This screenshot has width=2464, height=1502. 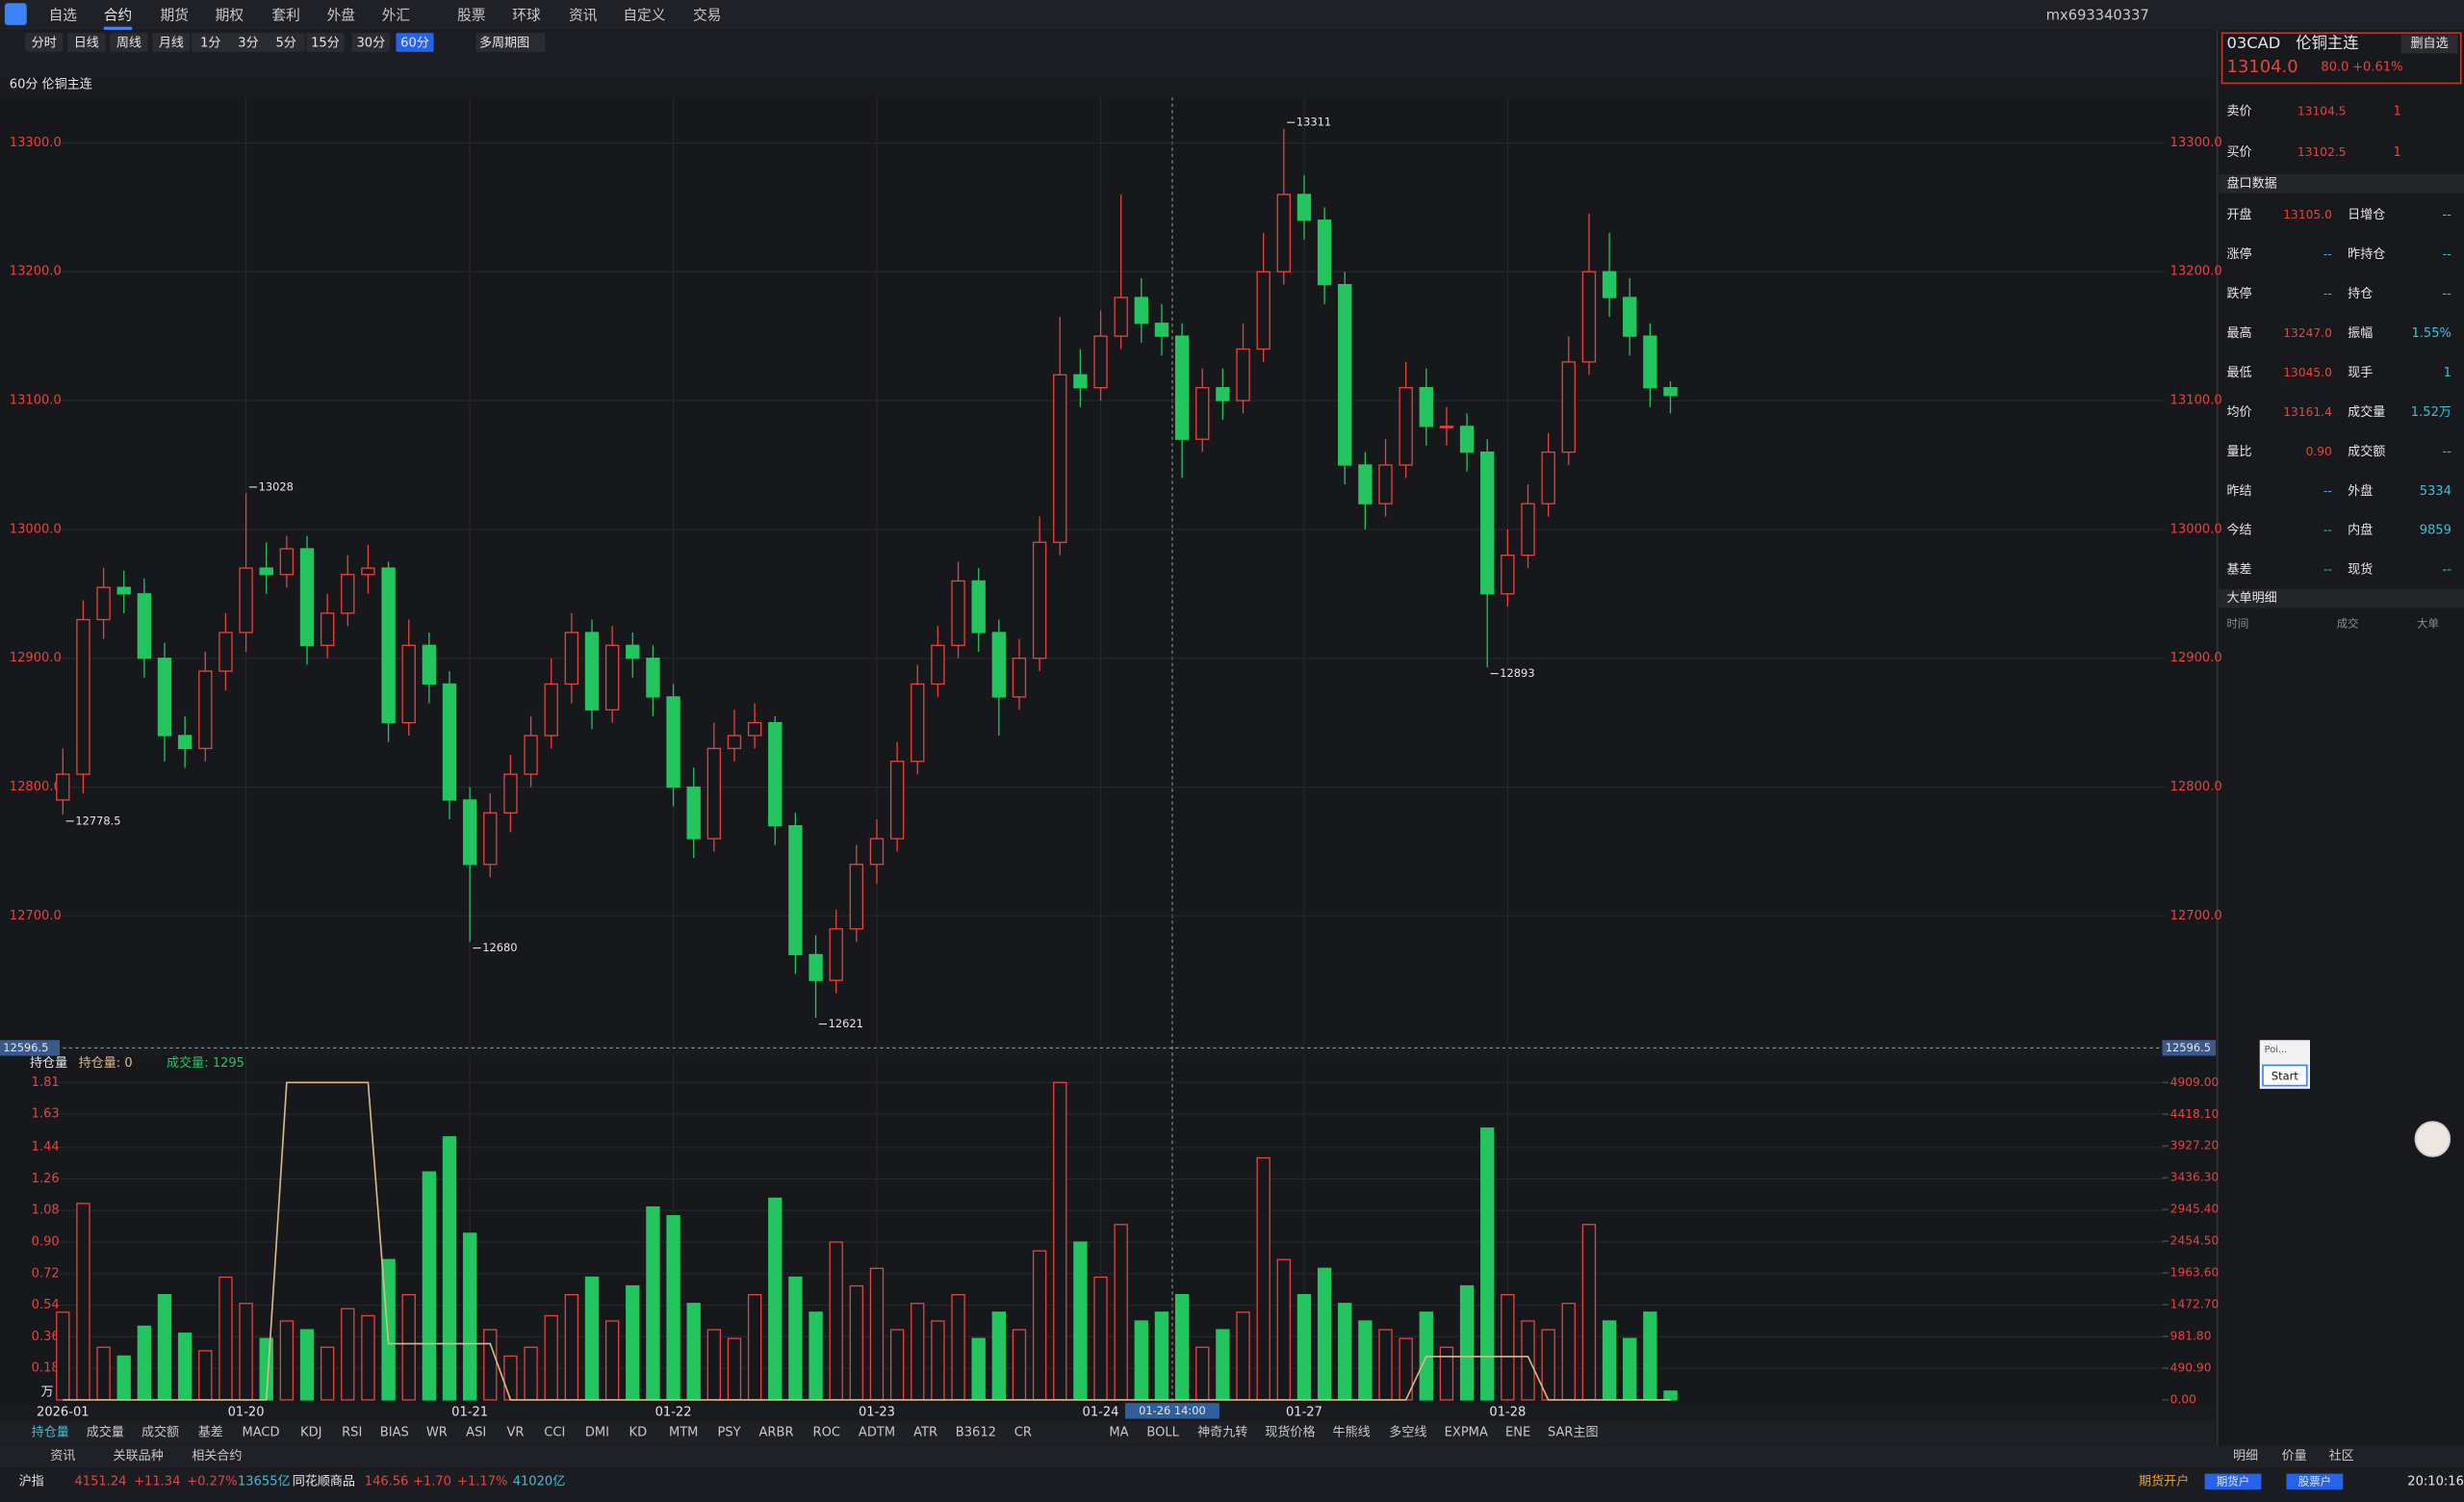 I want to click on side-tab: 社区, so click(x=2341, y=1456).